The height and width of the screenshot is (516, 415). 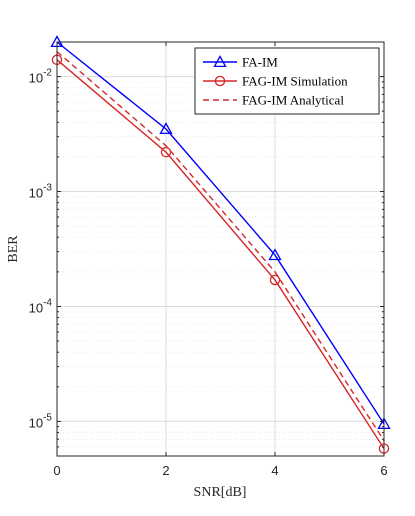 I want to click on y-tick-label: 10⁻², so click(x=41, y=77).